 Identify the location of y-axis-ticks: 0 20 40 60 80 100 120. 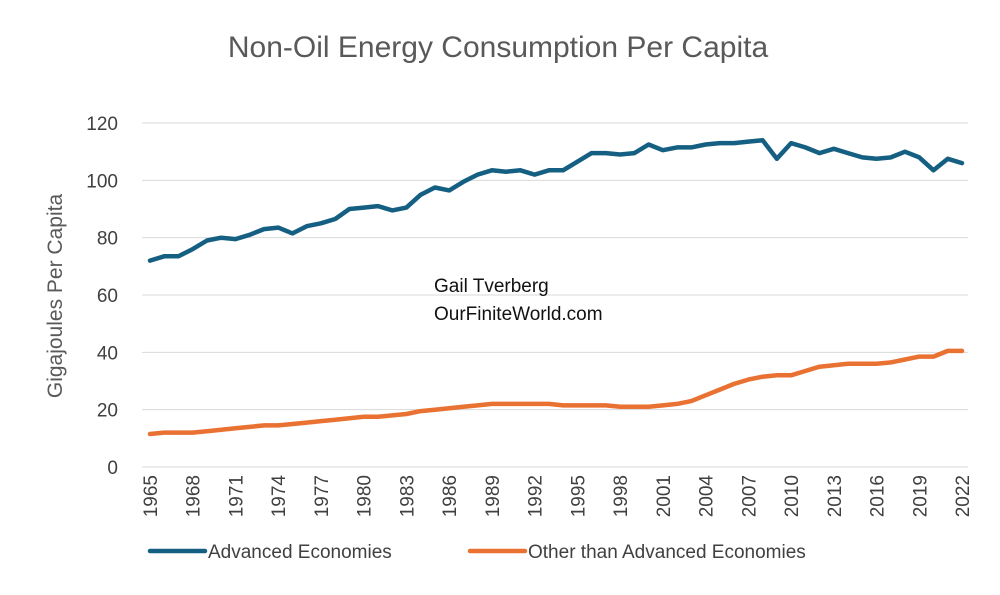
(102, 296).